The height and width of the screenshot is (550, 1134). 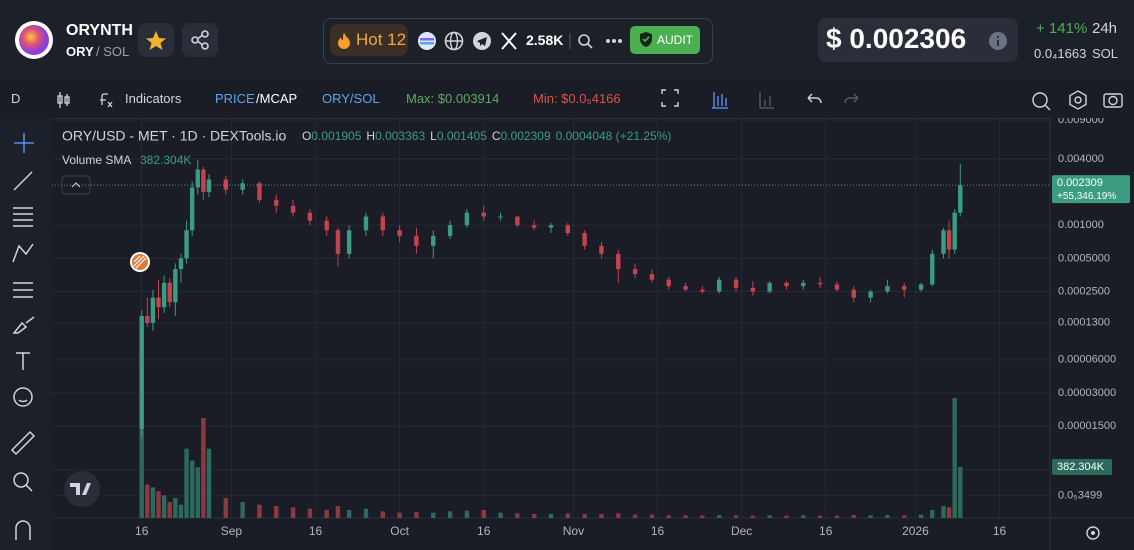 I want to click on max-price: Max: $0.003914, so click(x=453, y=98).